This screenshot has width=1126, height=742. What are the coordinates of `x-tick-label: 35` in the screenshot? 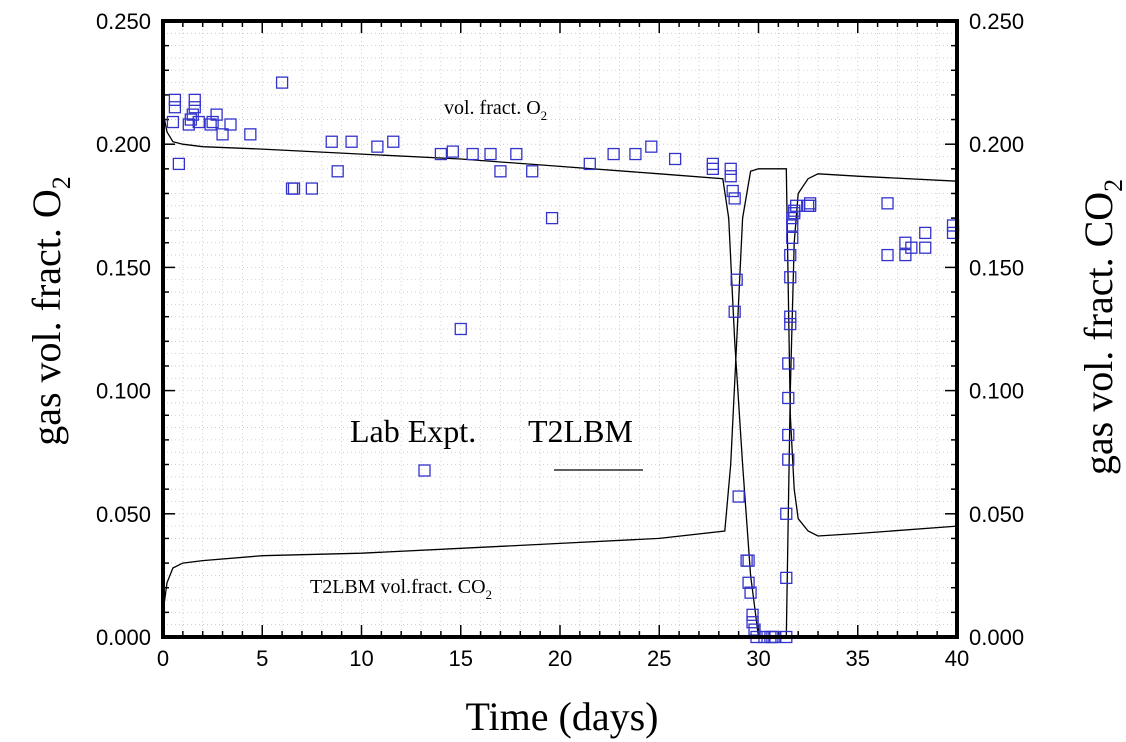 It's located at (858, 658).